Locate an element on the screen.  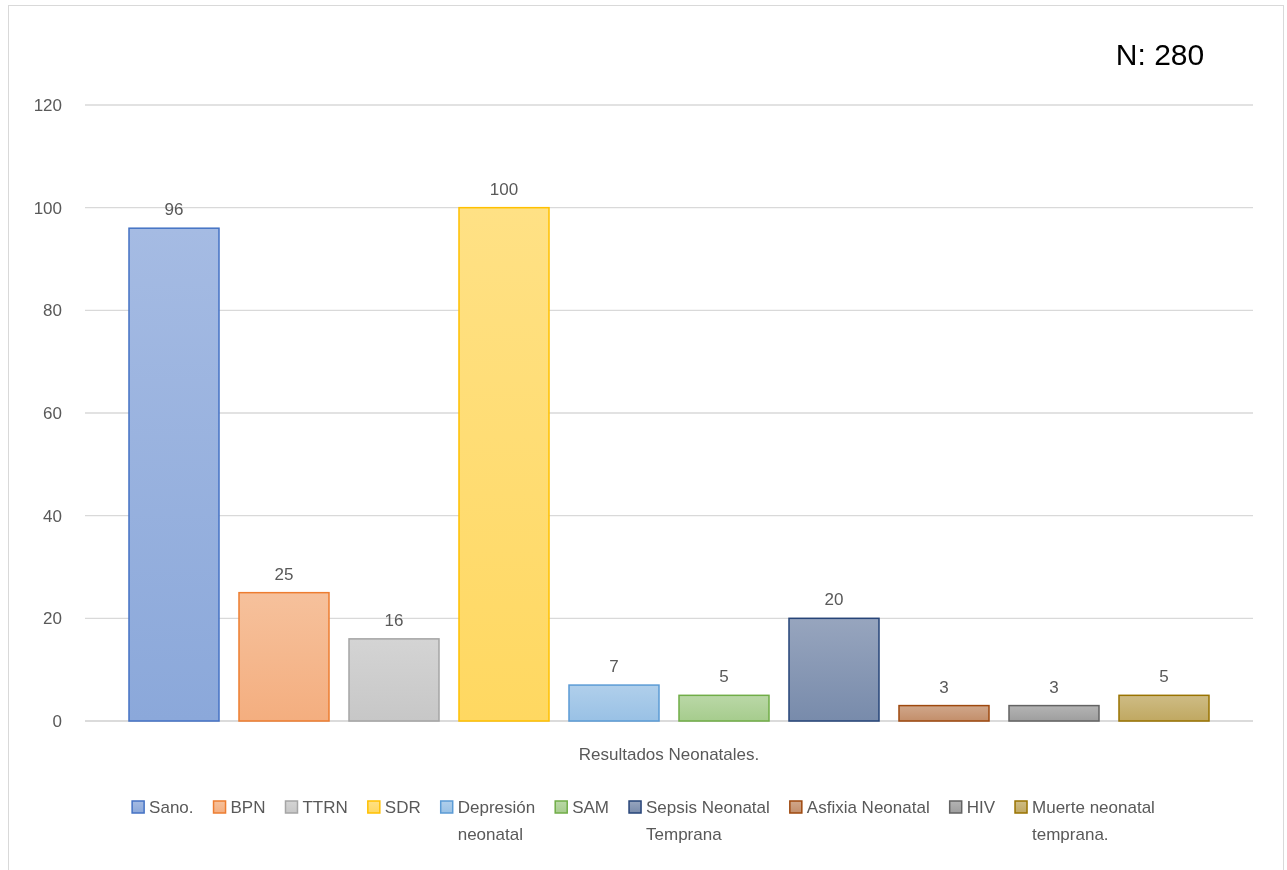
y-tick-label: 40 is located at coordinates (52, 516).